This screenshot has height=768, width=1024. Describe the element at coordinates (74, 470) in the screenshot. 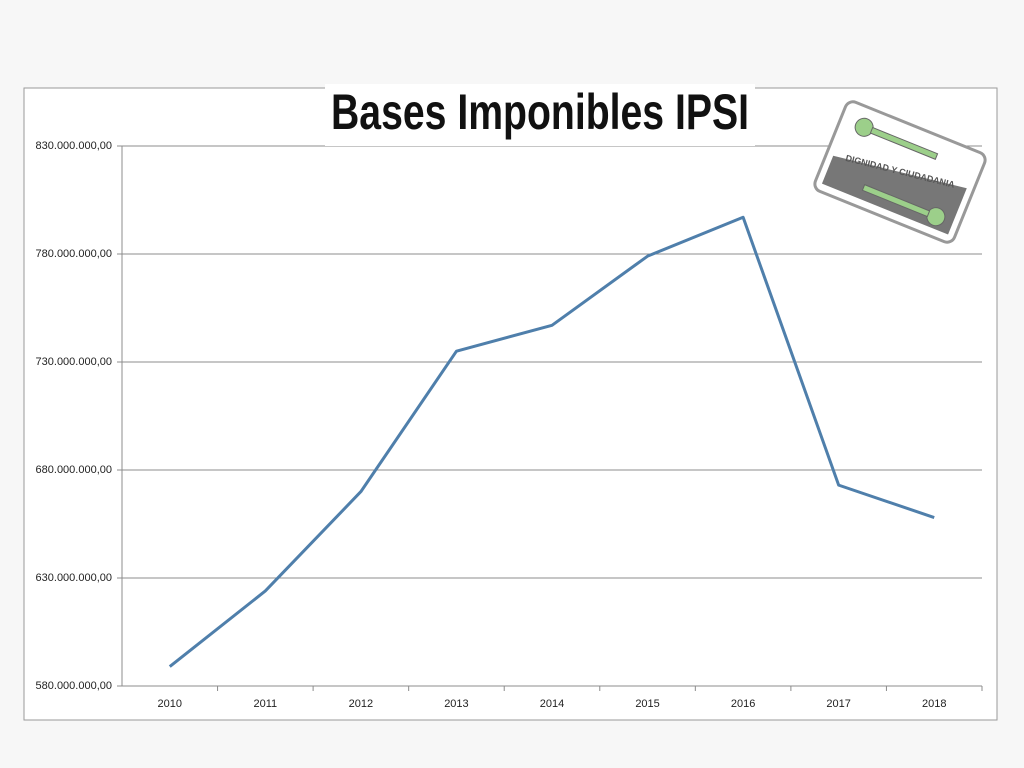

I see `y-tick-label: 680.000.000,00` at that location.